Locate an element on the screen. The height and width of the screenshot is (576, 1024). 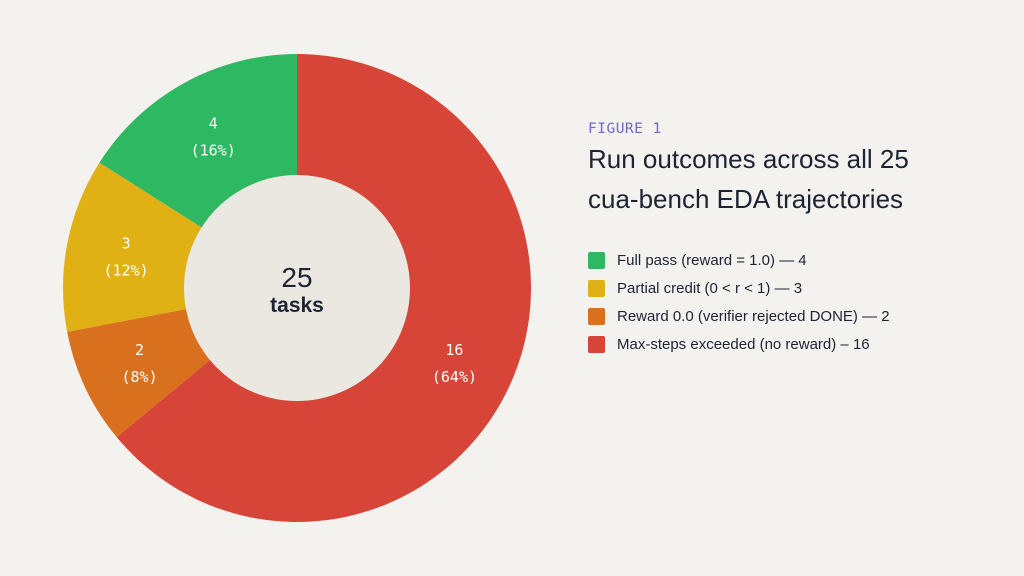
center-total-unit: tasks is located at coordinates (297, 305).